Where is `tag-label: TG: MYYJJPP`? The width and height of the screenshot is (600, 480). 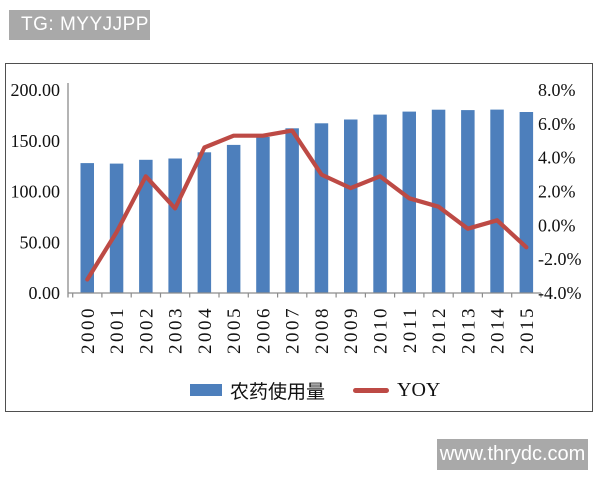
tag-label: TG: MYYJJPP is located at coordinates (85, 24).